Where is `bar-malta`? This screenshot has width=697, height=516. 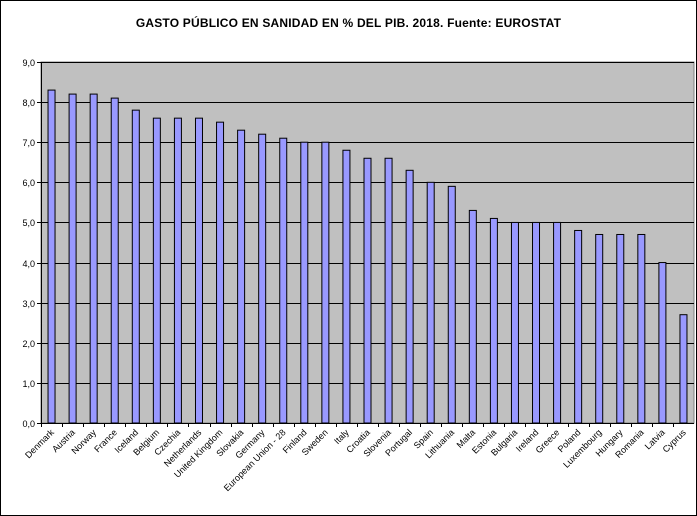 bar-malta is located at coordinates (472, 316).